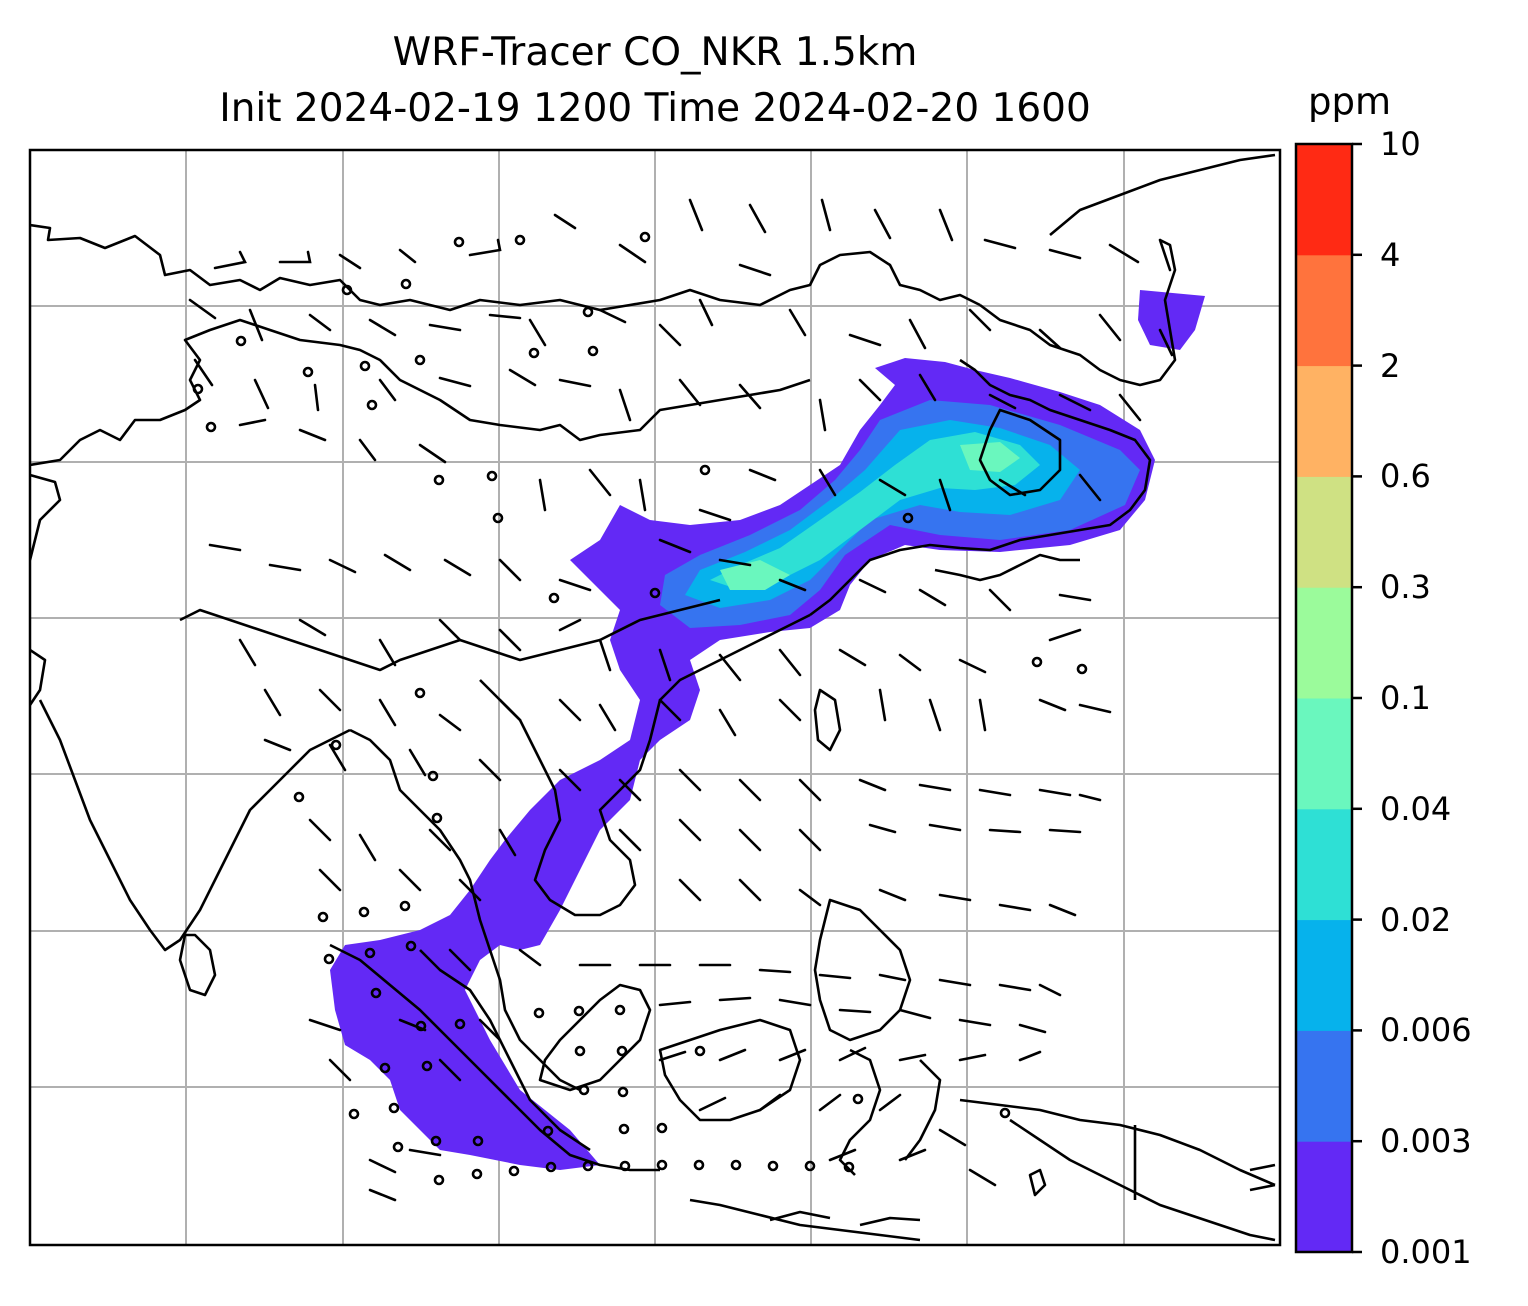 Image resolution: width=1528 pixels, height=1306 pixels. I want to click on colorbar-tick-label: 2, so click(1390, 365).